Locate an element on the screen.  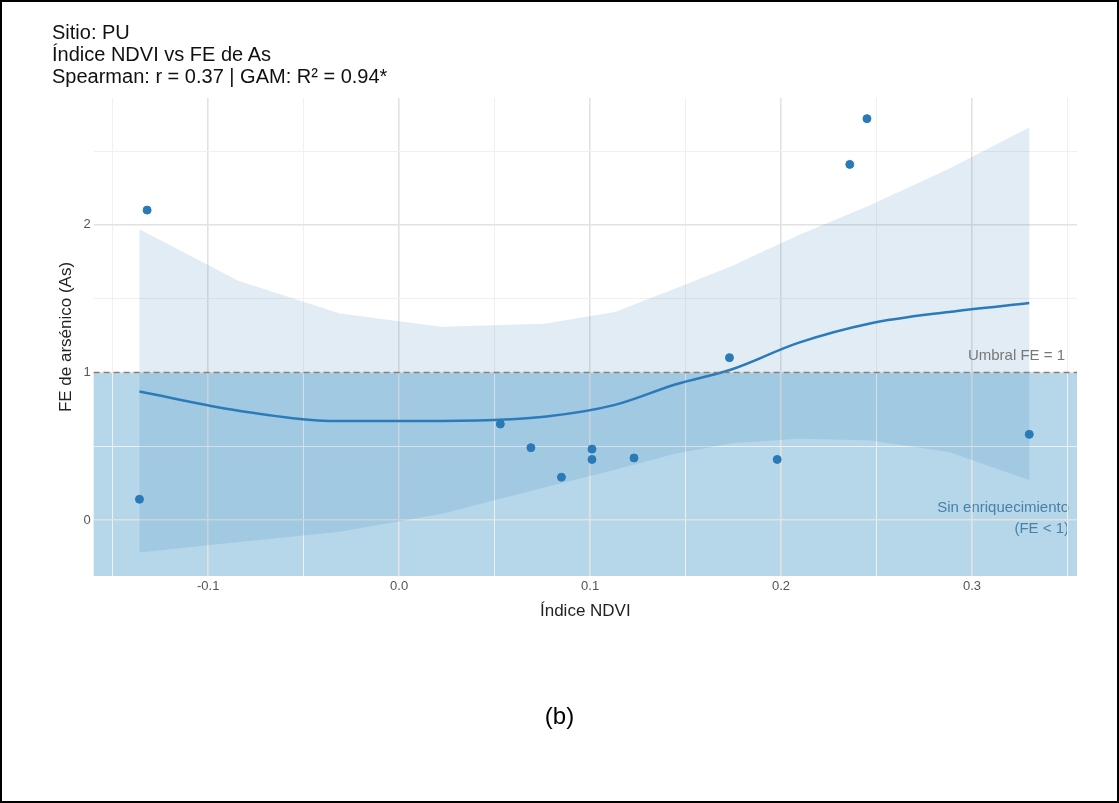
x-tick-label: 0.1 is located at coordinates (590, 586).